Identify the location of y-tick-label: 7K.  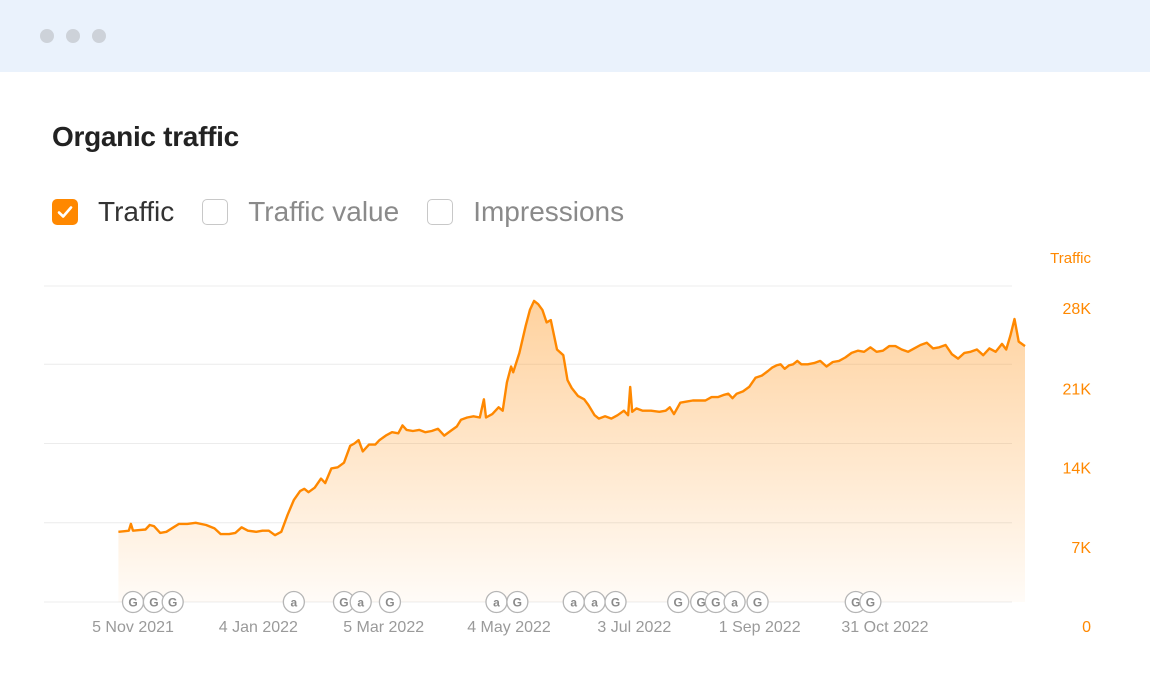
(1081, 548).